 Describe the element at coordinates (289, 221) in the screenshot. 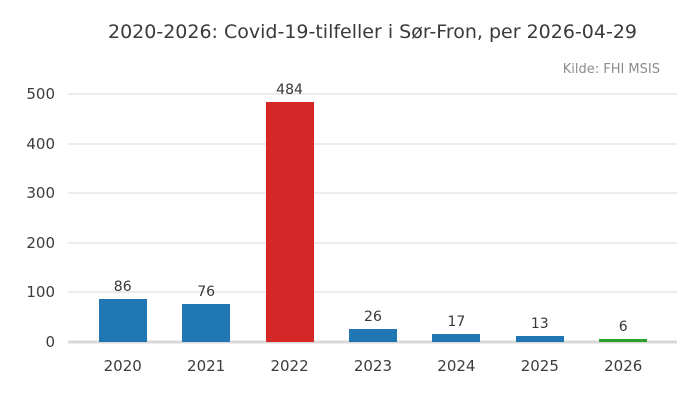

I see `bar-2022` at that location.